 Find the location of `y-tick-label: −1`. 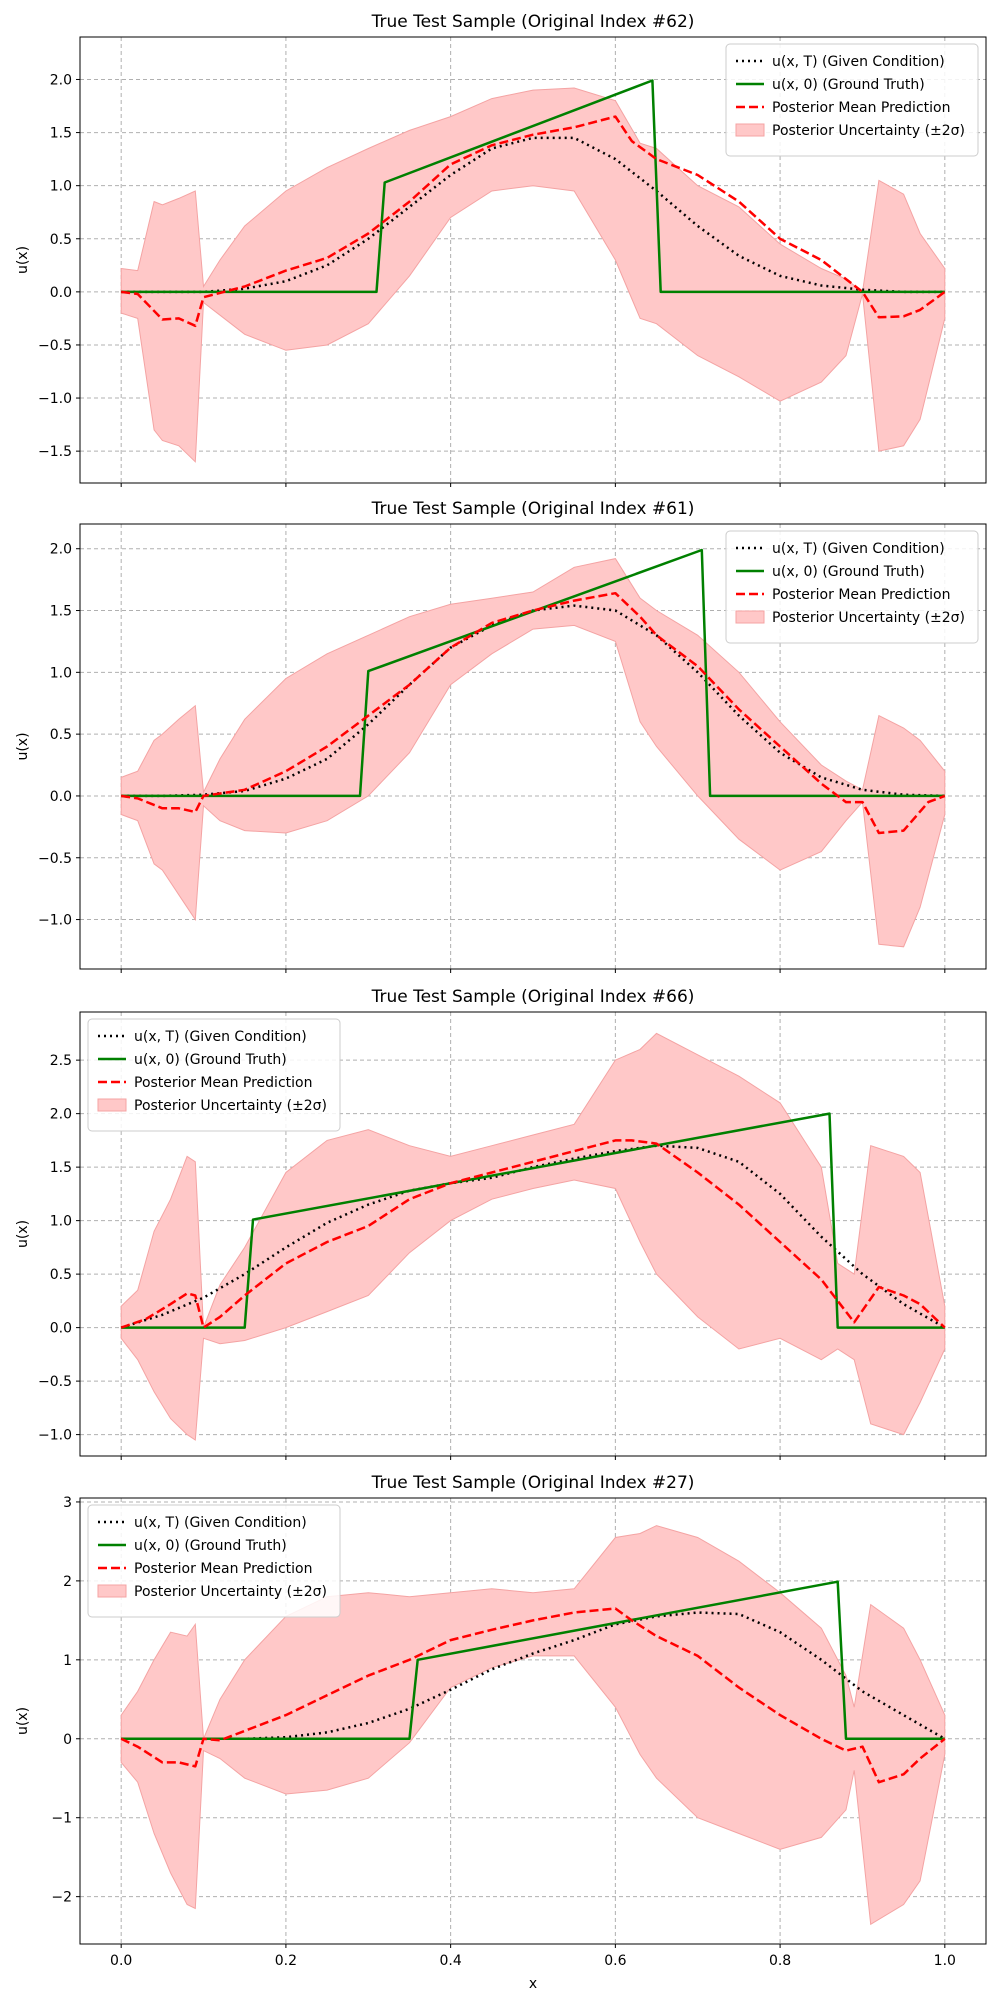

y-tick-label: −1 is located at coordinates (61, 1819).